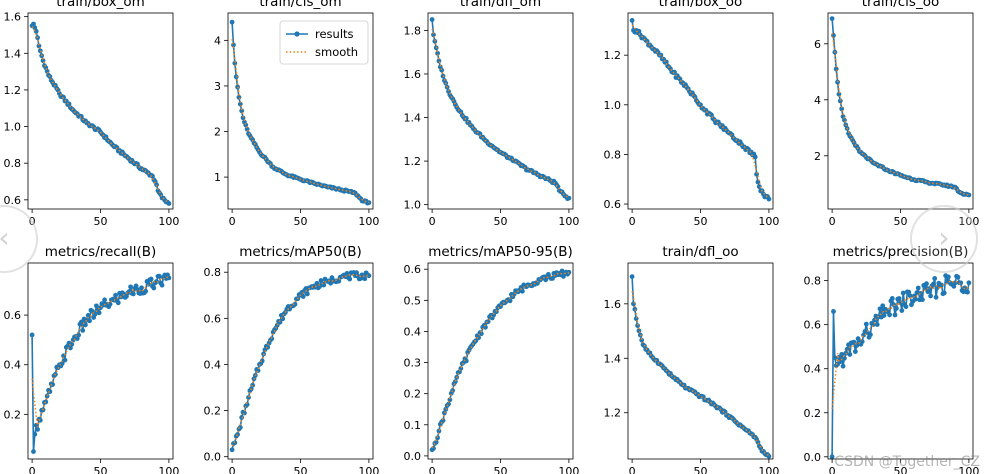 This screenshot has width=986, height=474. Describe the element at coordinates (700, 252) in the screenshot. I see `chart-title: train/dfl_oo` at that location.